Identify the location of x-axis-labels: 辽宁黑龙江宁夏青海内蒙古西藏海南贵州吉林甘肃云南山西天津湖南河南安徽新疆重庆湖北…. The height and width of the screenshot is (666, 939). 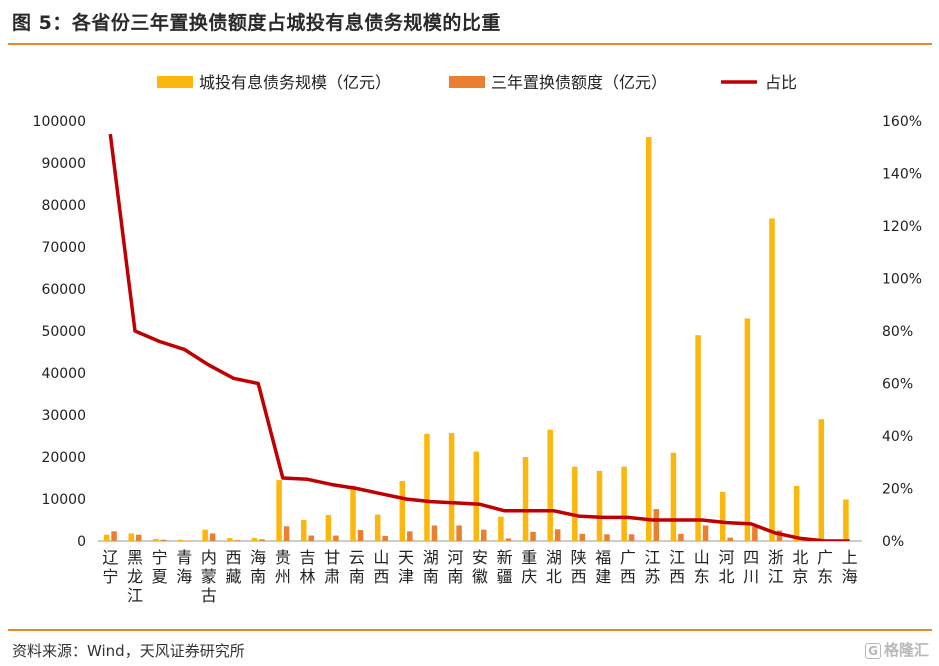
(479, 576).